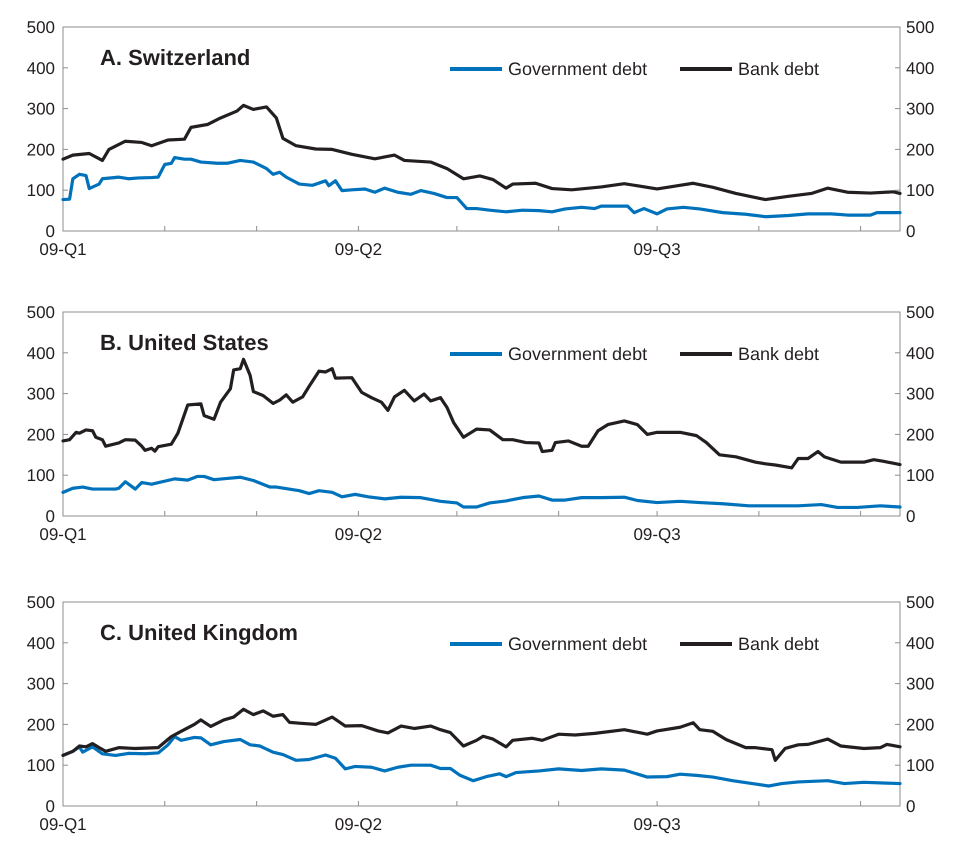 The height and width of the screenshot is (852, 953). I want to click on text: B. United States, so click(184, 342).